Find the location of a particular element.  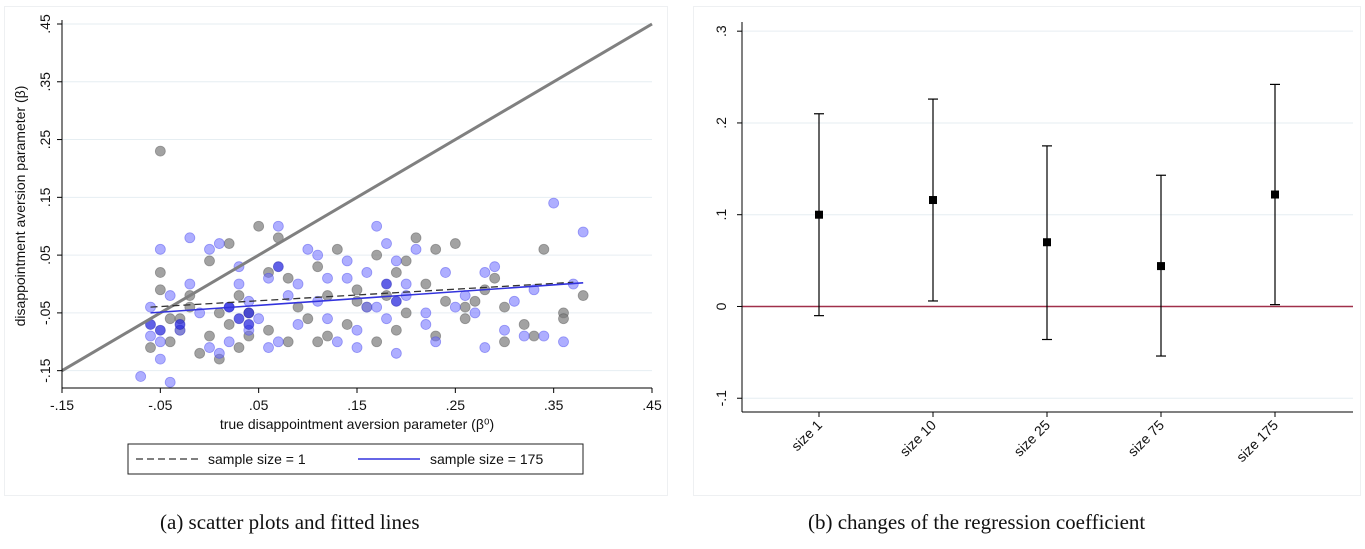

x-tick-label: -.15 is located at coordinates (62, 405).